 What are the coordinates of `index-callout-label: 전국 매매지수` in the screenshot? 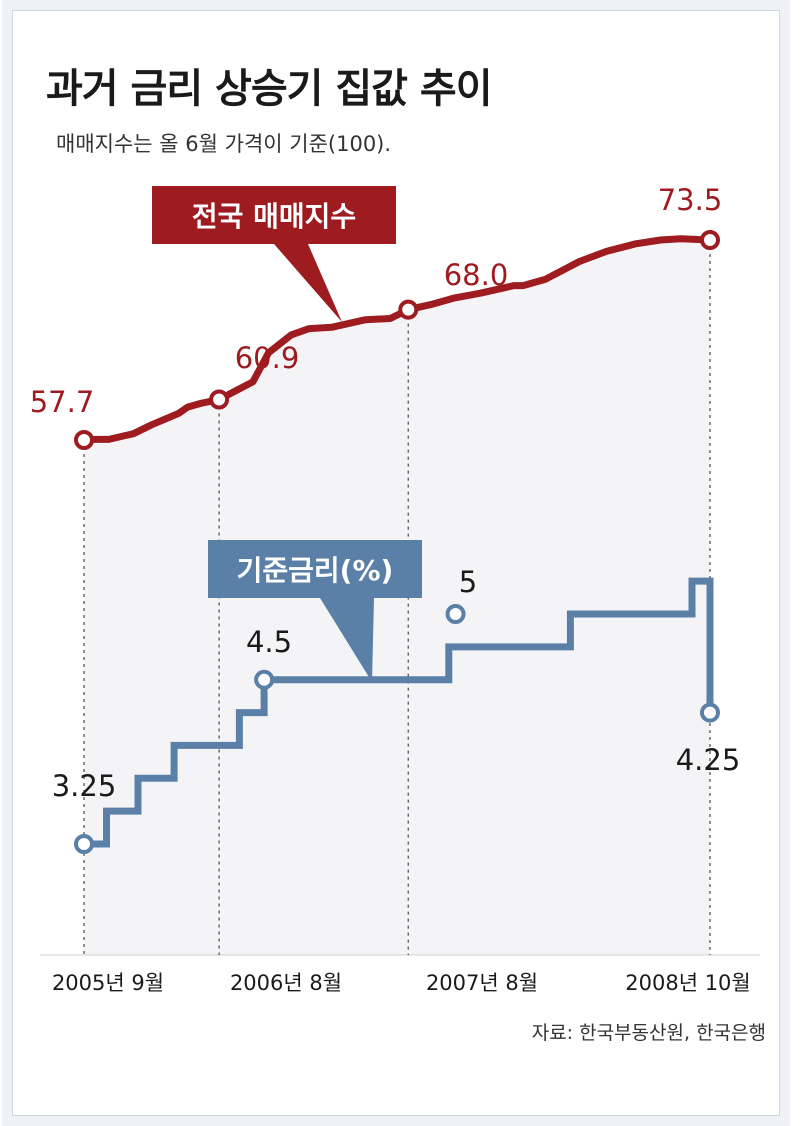 It's located at (274, 216).